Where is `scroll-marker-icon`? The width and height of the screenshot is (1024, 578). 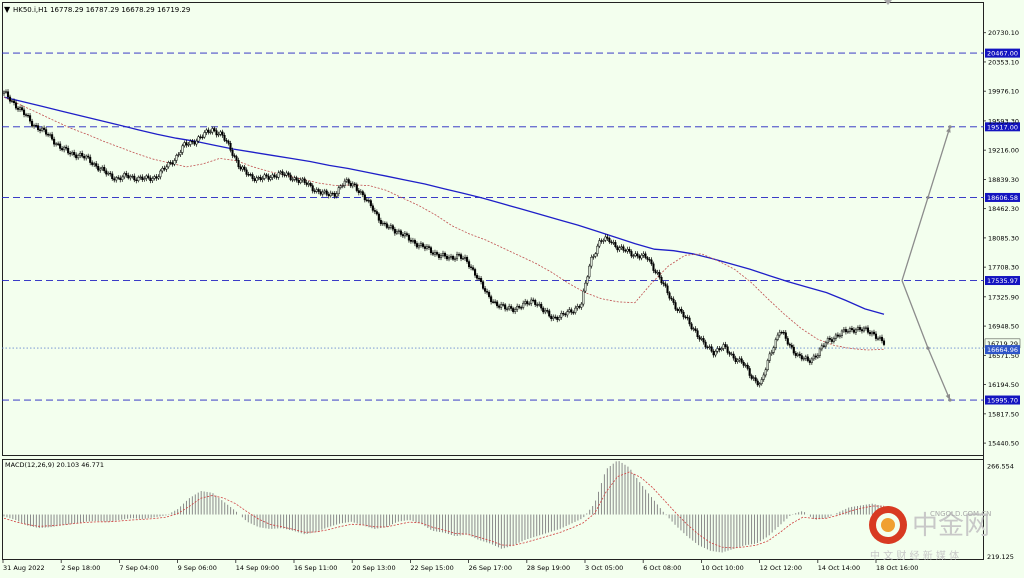 scroll-marker-icon is located at coordinates (888, 2).